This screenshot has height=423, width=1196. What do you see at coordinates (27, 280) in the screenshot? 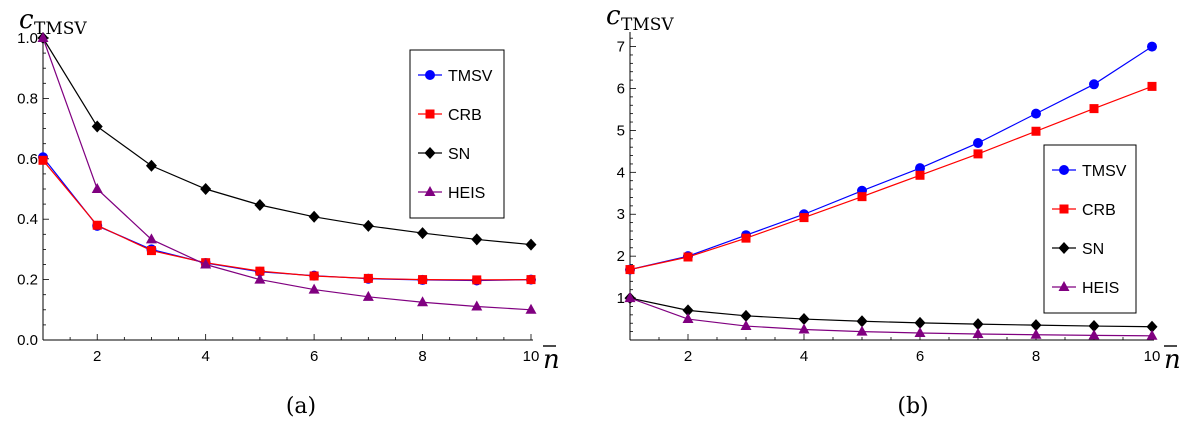
I see `y-tick-label: 0.2` at bounding box center [27, 280].